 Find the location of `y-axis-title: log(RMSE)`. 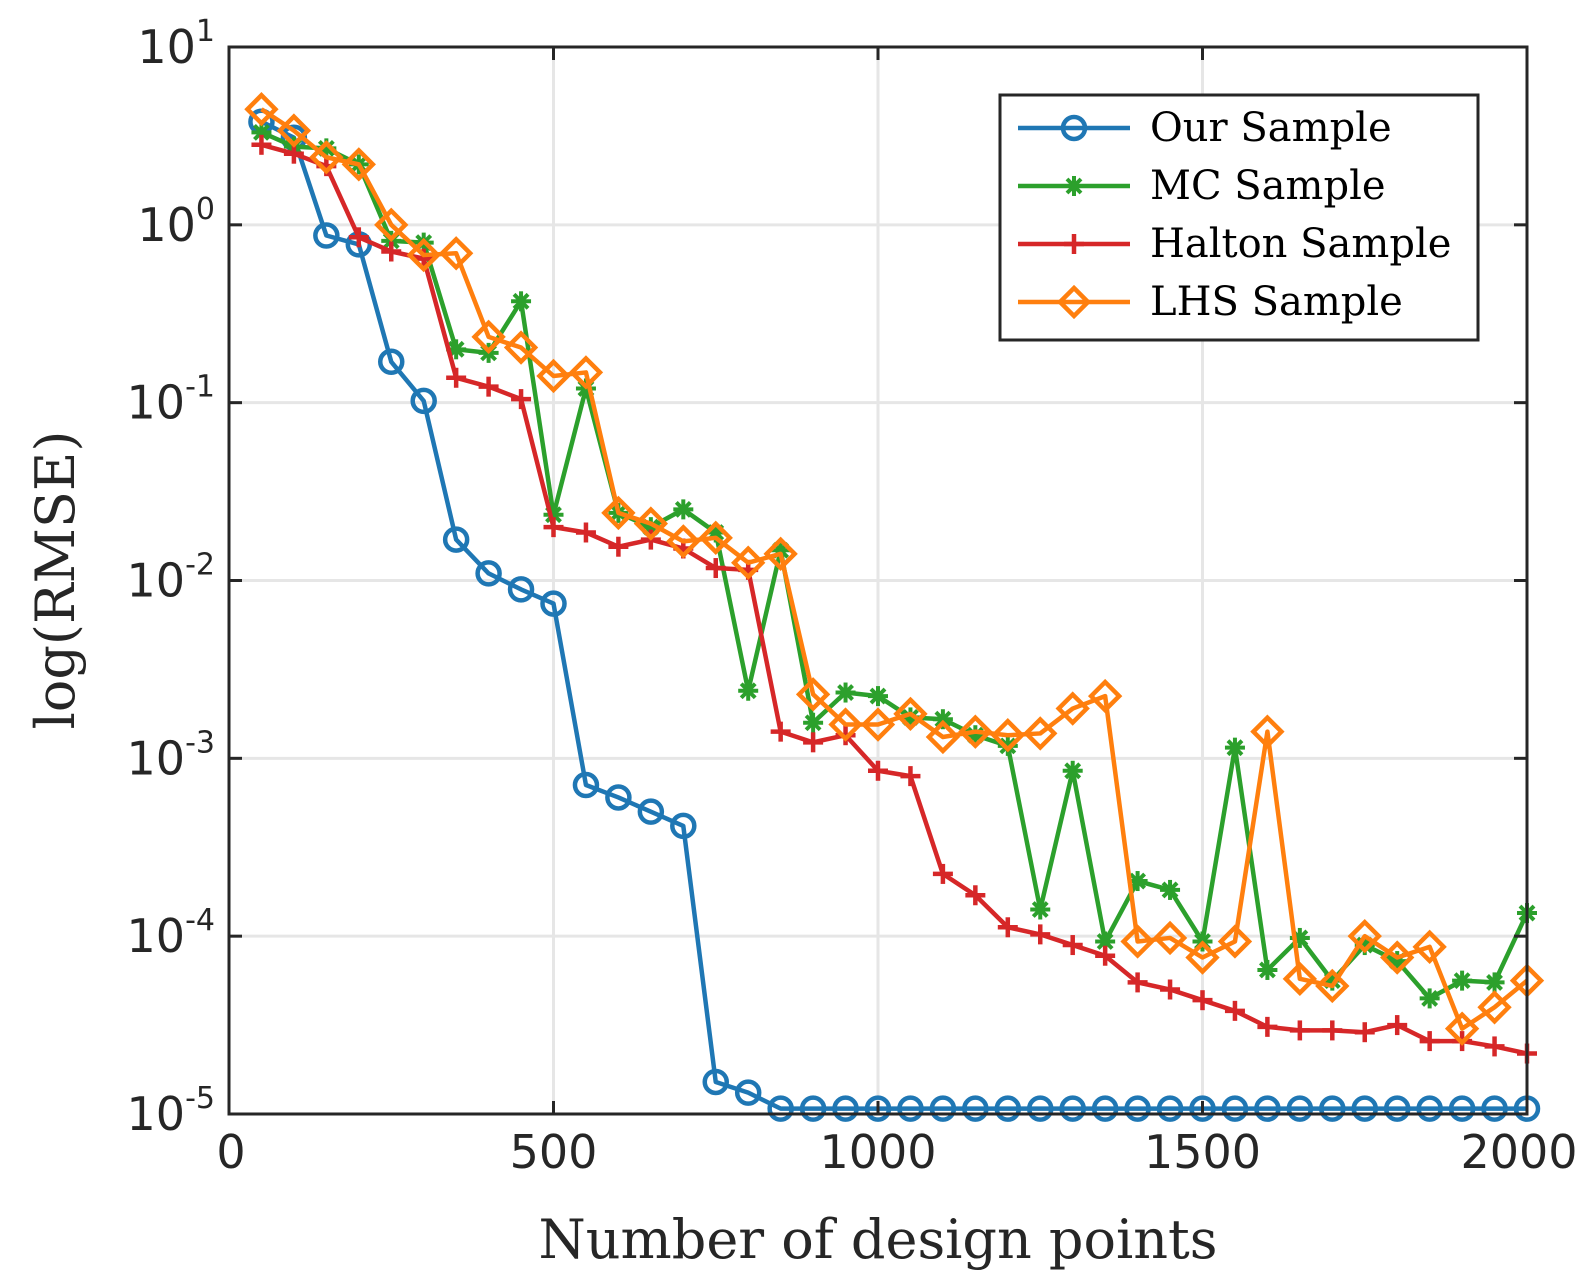

y-axis-title: log(RMSE) is located at coordinates (55, 580).